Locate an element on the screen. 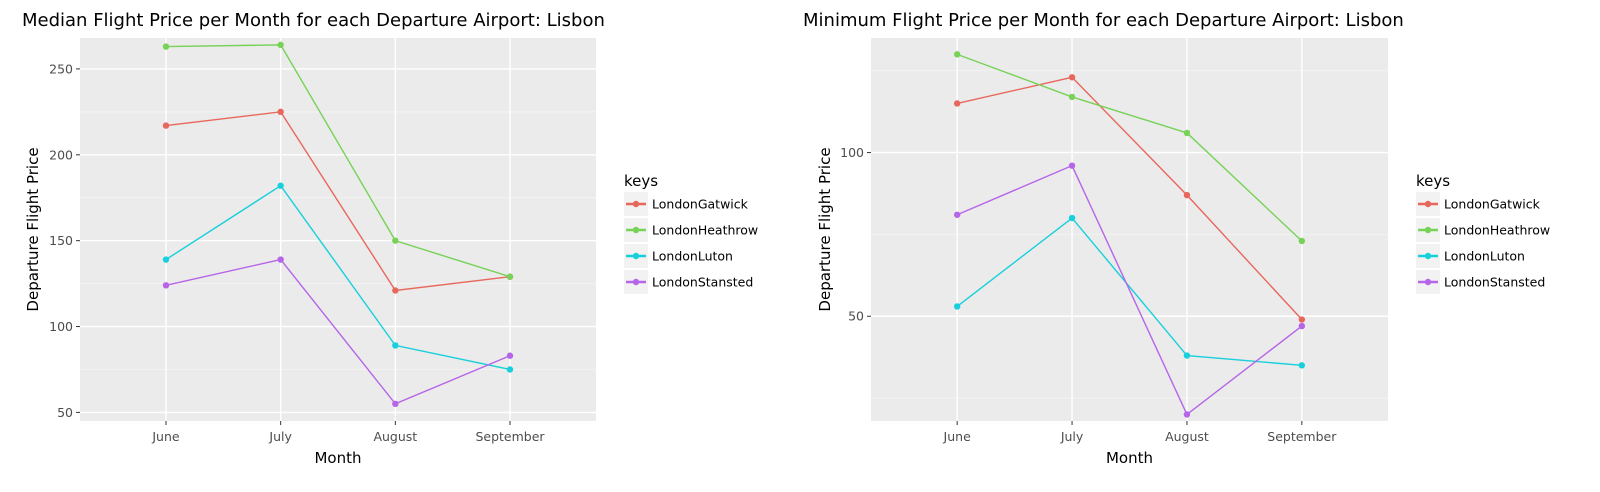 This screenshot has width=1600, height=492. y-tick-label: 200 is located at coordinates (61, 154).